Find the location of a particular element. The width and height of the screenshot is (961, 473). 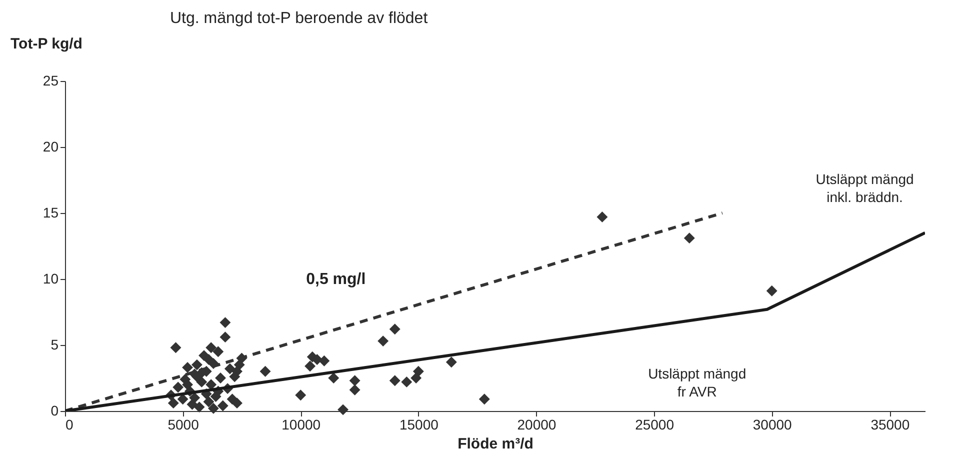

y-tick-label: 5 is located at coordinates (54, 344).